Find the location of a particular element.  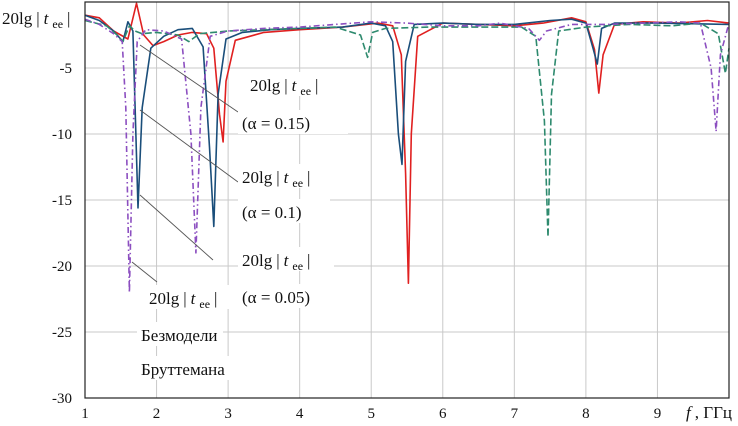

y-tick-label: -25 is located at coordinates (62, 333).